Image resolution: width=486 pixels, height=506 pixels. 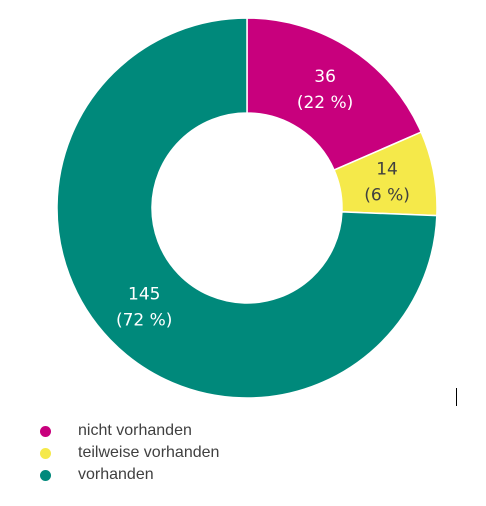 I want to click on slice-percent-label: (22 %), so click(x=325, y=103).